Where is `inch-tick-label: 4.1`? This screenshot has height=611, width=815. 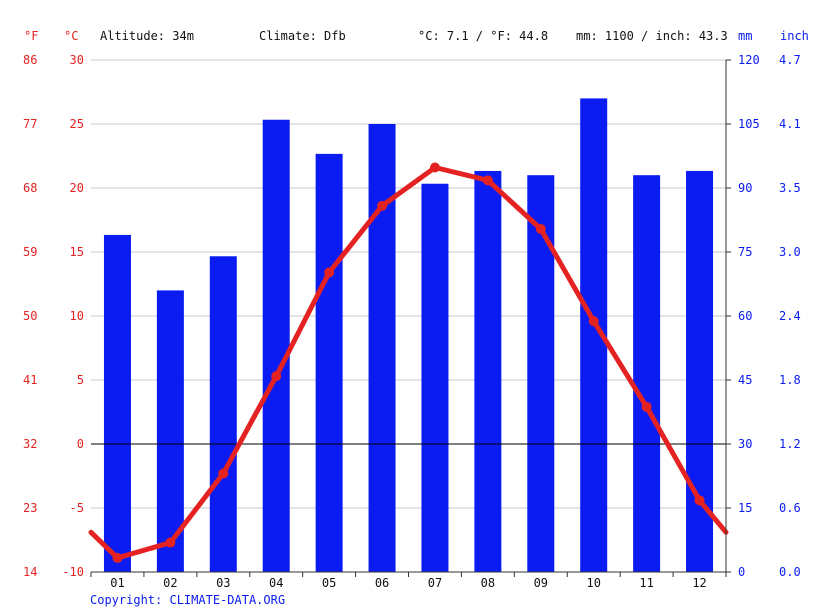
inch-tick-label: 4.1 is located at coordinates (790, 124).